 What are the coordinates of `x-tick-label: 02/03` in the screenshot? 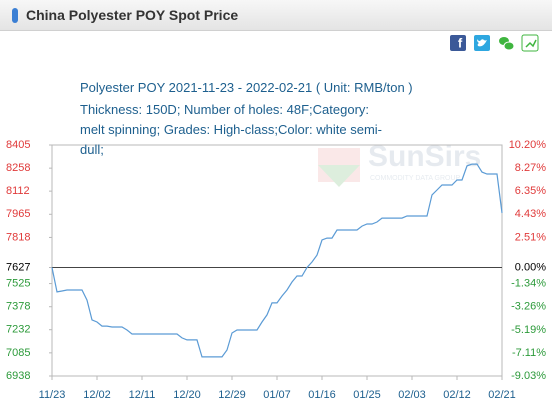 It's located at (412, 395).